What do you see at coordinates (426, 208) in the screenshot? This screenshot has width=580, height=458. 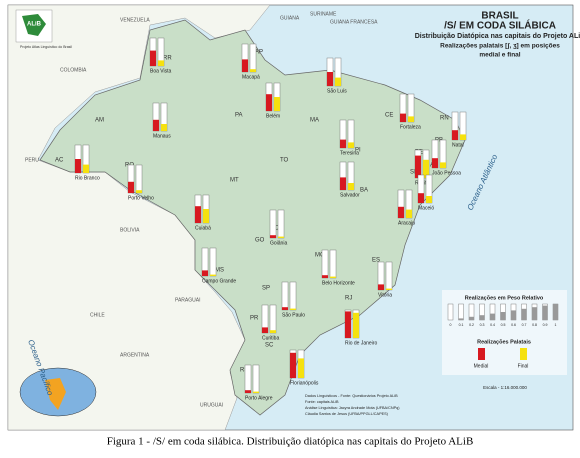 I see `city-label: Maceió` at bounding box center [426, 208].